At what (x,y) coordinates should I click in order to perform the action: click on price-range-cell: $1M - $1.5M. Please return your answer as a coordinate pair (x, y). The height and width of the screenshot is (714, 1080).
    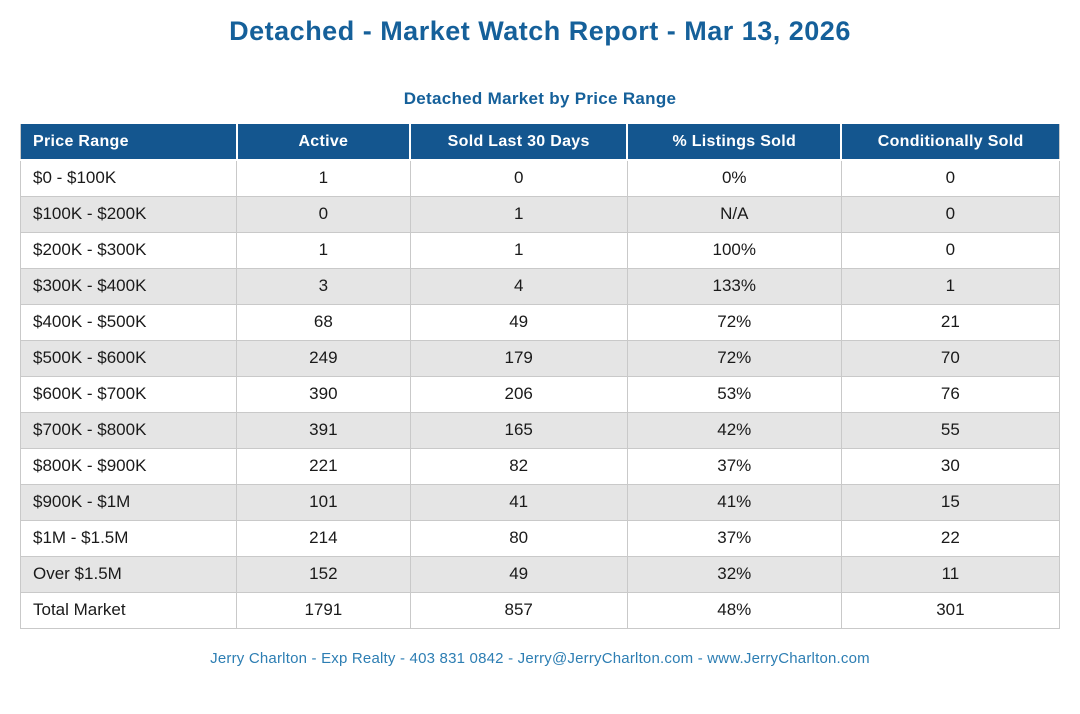
    Looking at the image, I should click on (128, 538).